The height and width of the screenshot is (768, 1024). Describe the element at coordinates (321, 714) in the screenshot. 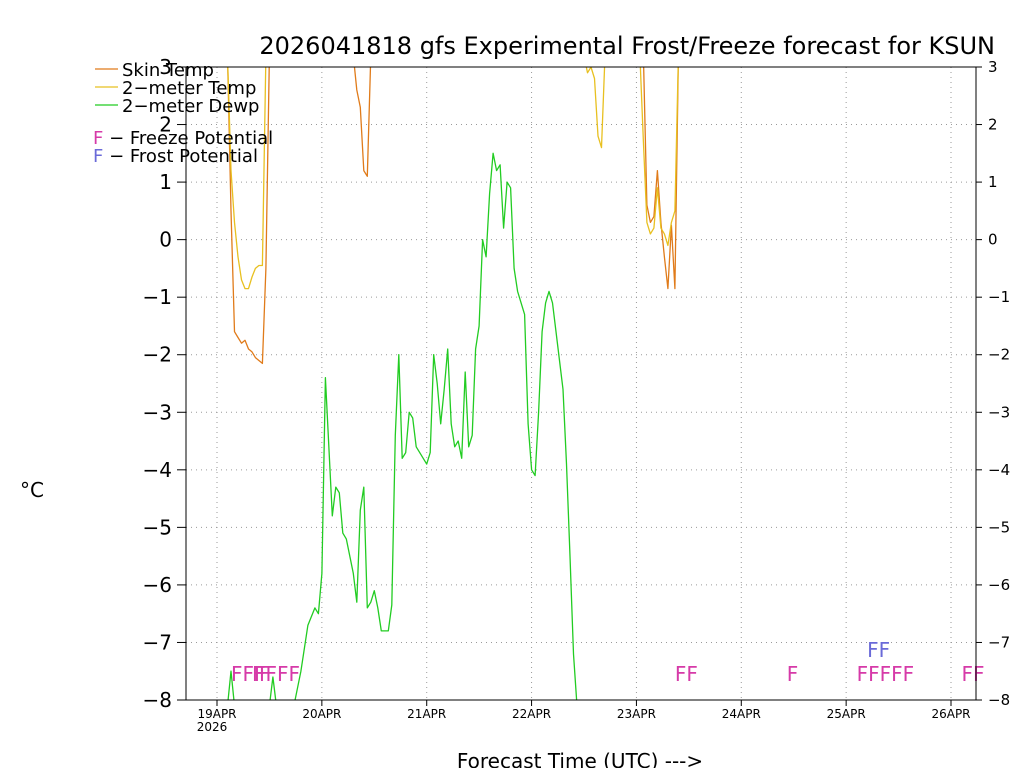

I see `x-tick-label: 20APR` at that location.